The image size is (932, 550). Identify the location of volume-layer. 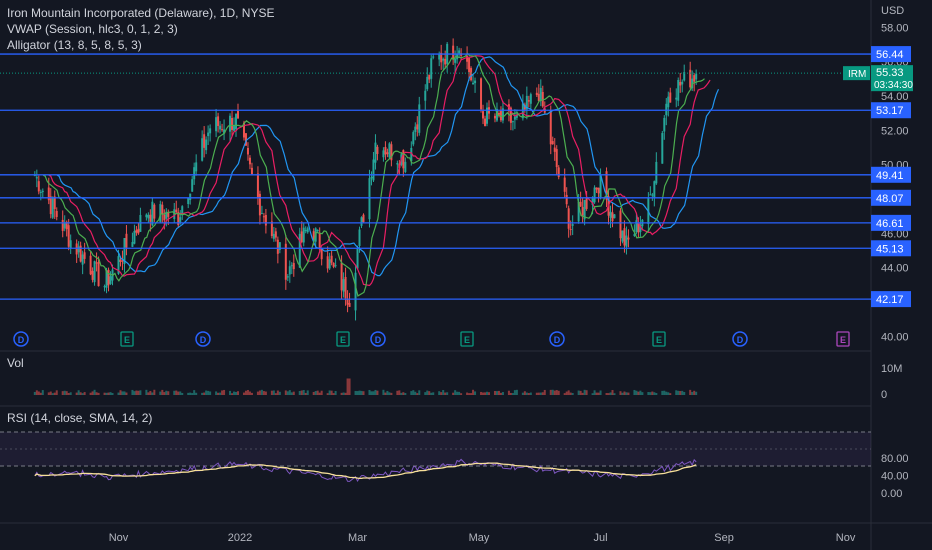
(365, 386).